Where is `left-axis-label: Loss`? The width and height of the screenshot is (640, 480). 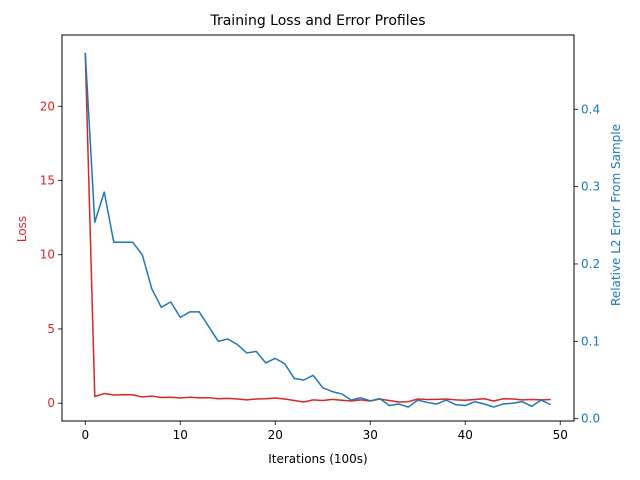 left-axis-label: Loss is located at coordinates (22, 229).